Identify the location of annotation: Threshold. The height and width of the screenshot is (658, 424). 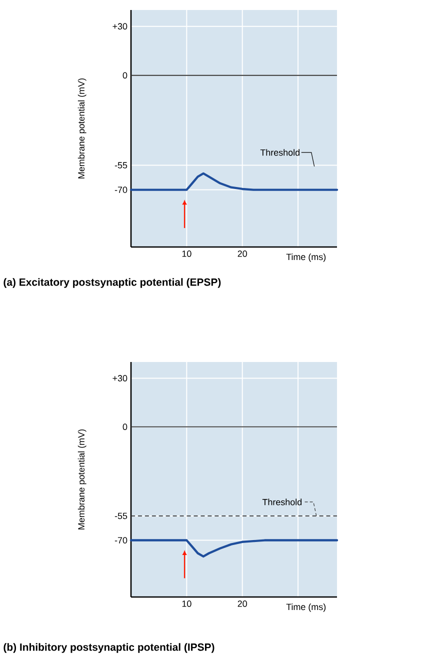
(280, 152).